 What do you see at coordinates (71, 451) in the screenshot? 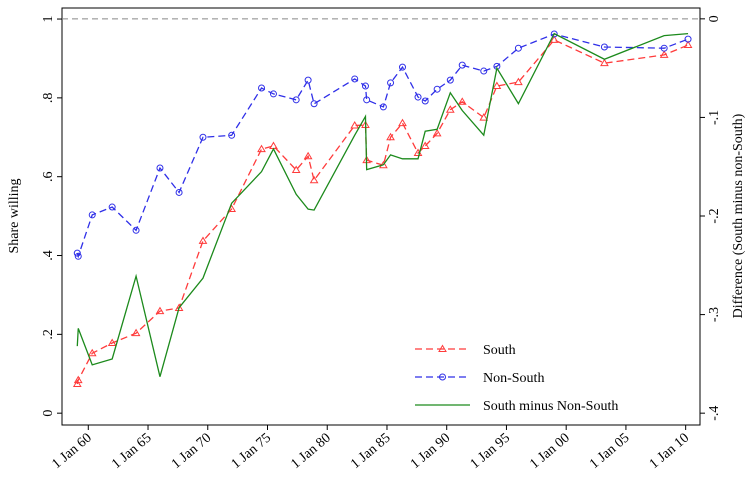
I see `x-tick-label: 1 Jan 60` at bounding box center [71, 451].